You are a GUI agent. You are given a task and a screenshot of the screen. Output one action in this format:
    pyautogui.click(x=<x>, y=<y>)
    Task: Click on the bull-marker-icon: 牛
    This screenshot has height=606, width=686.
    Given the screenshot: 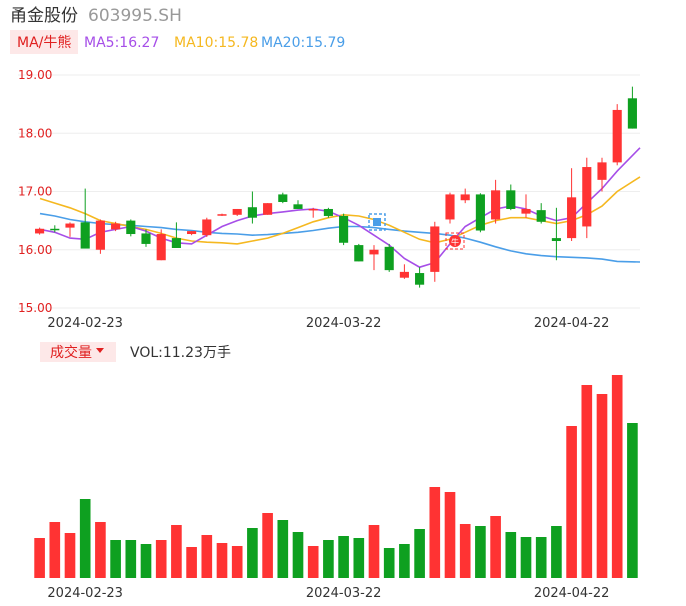 What is the action you would take?
    pyautogui.click(x=455, y=241)
    